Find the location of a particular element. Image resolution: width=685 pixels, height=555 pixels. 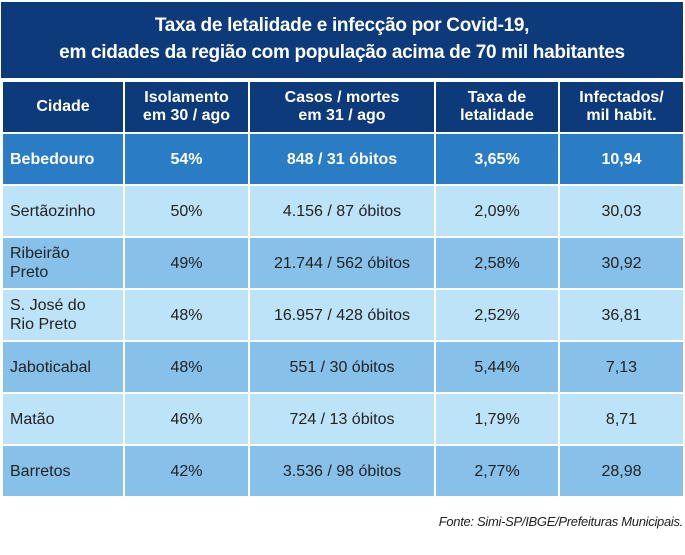

cell-letalidade: 2,52% is located at coordinates (497, 315).